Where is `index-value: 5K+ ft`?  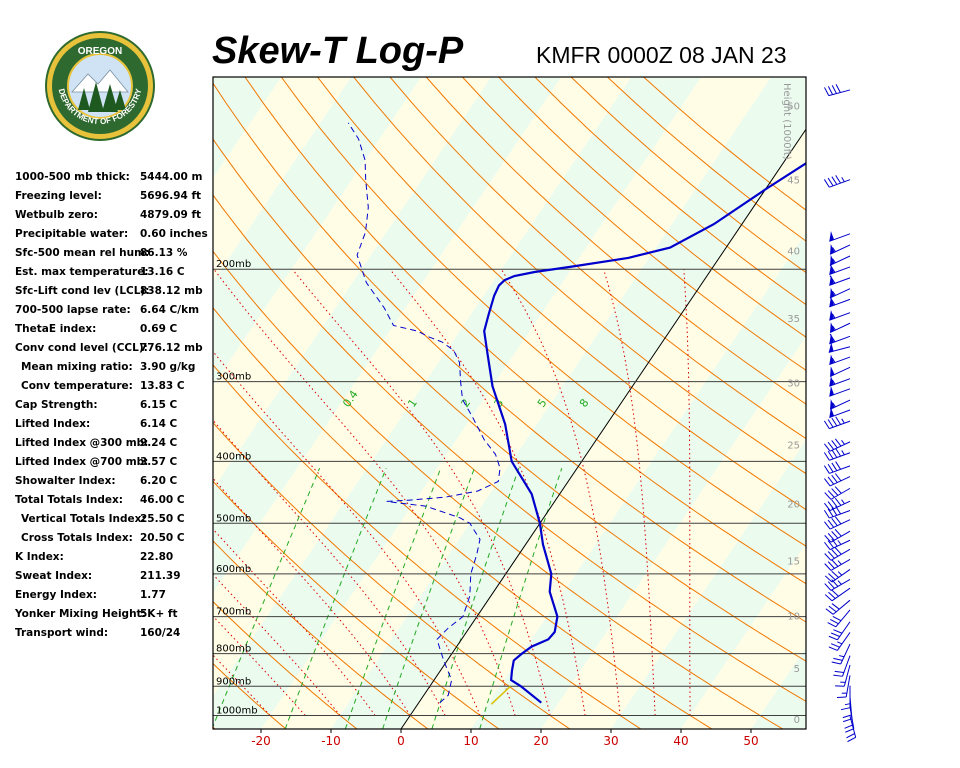
index-value: 5K+ ft is located at coordinates (159, 614).